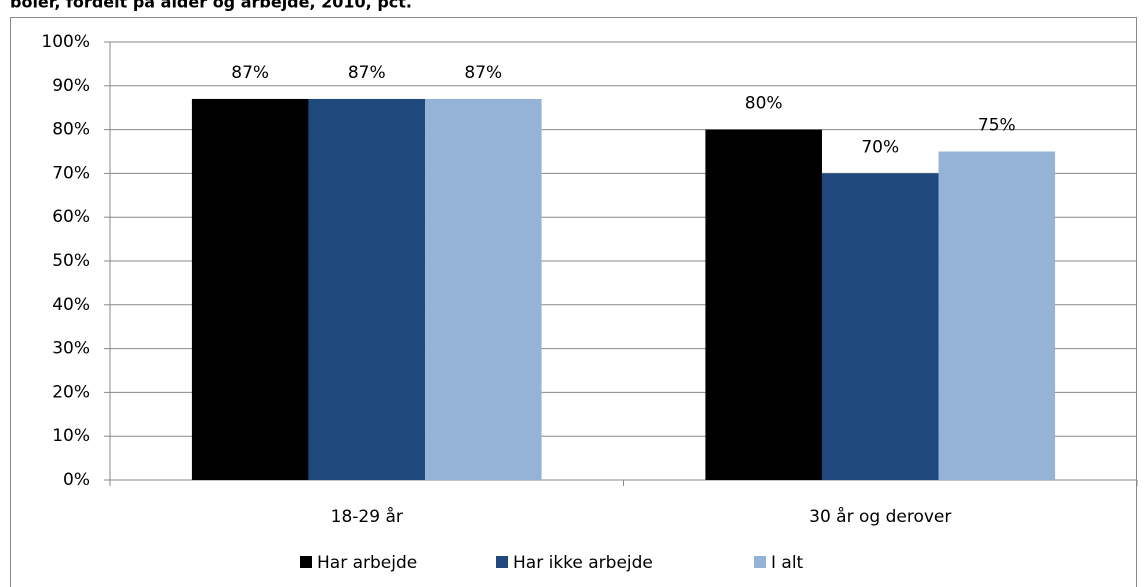  Describe the element at coordinates (71, 436) in the screenshot. I see `y-tick-label: 10%` at that location.